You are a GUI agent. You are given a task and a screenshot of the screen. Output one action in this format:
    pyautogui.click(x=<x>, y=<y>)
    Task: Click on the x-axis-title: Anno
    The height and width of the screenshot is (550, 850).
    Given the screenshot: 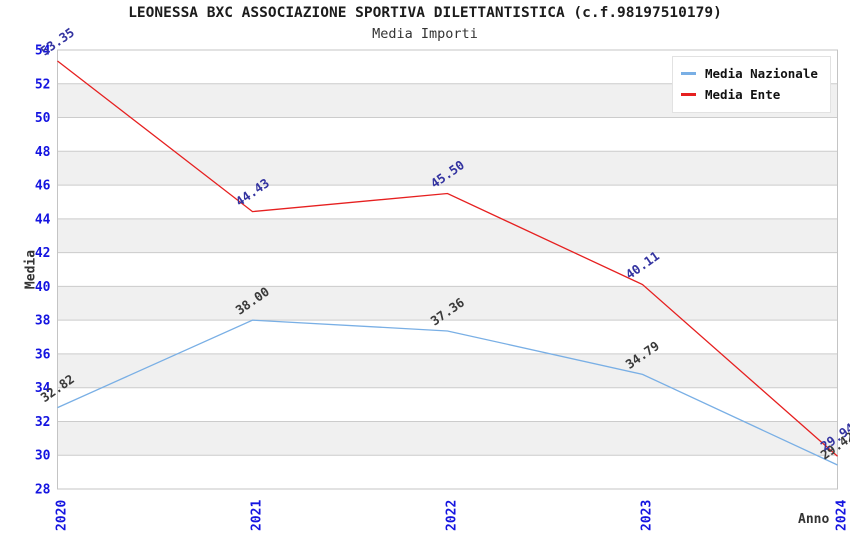 What is the action you would take?
    pyautogui.click(x=814, y=519)
    